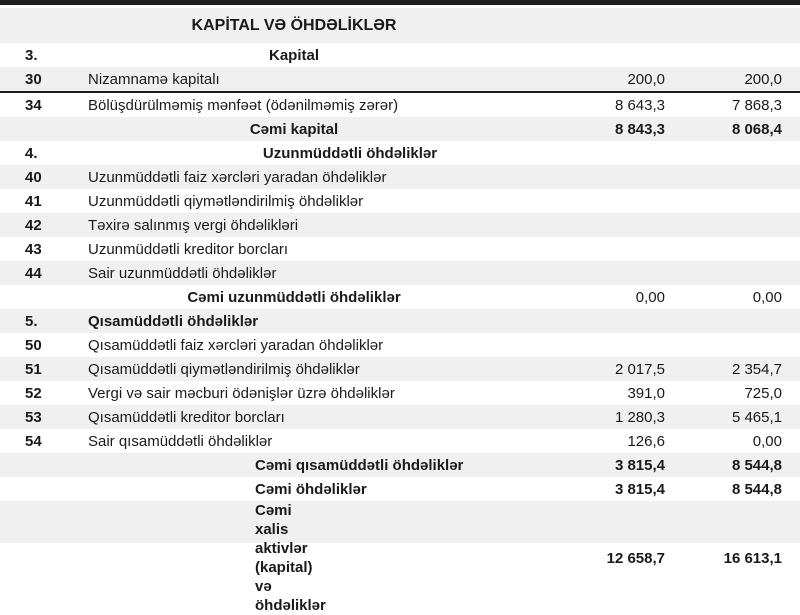 This screenshot has width=800, height=615. Describe the element at coordinates (639, 129) in the screenshot. I see `row-value-current: 8 843,3` at that location.